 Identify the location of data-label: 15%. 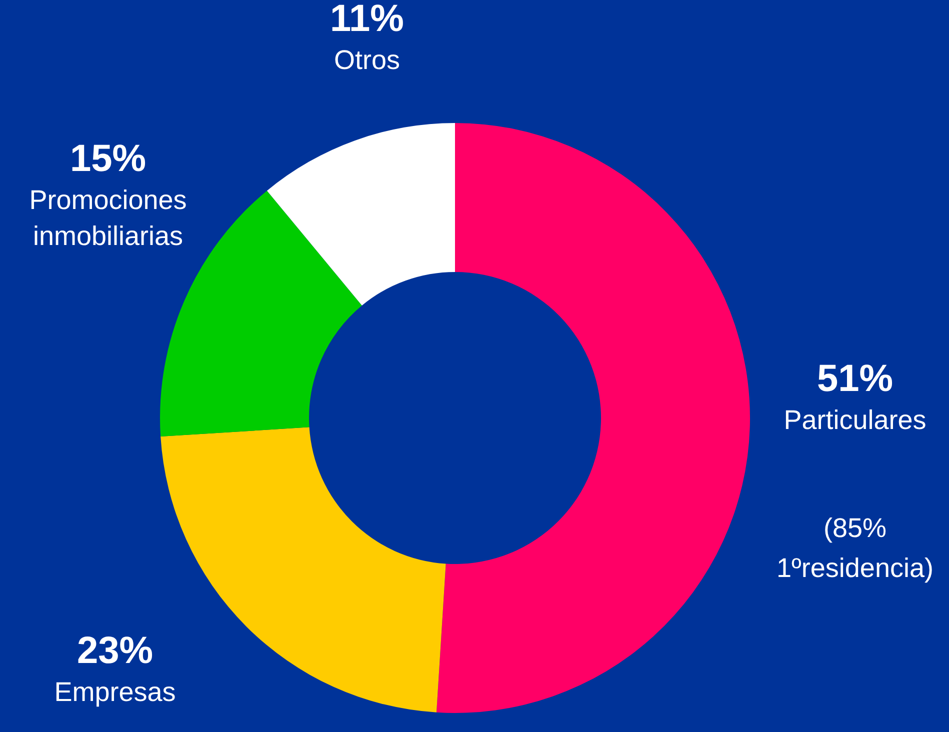
(108, 159).